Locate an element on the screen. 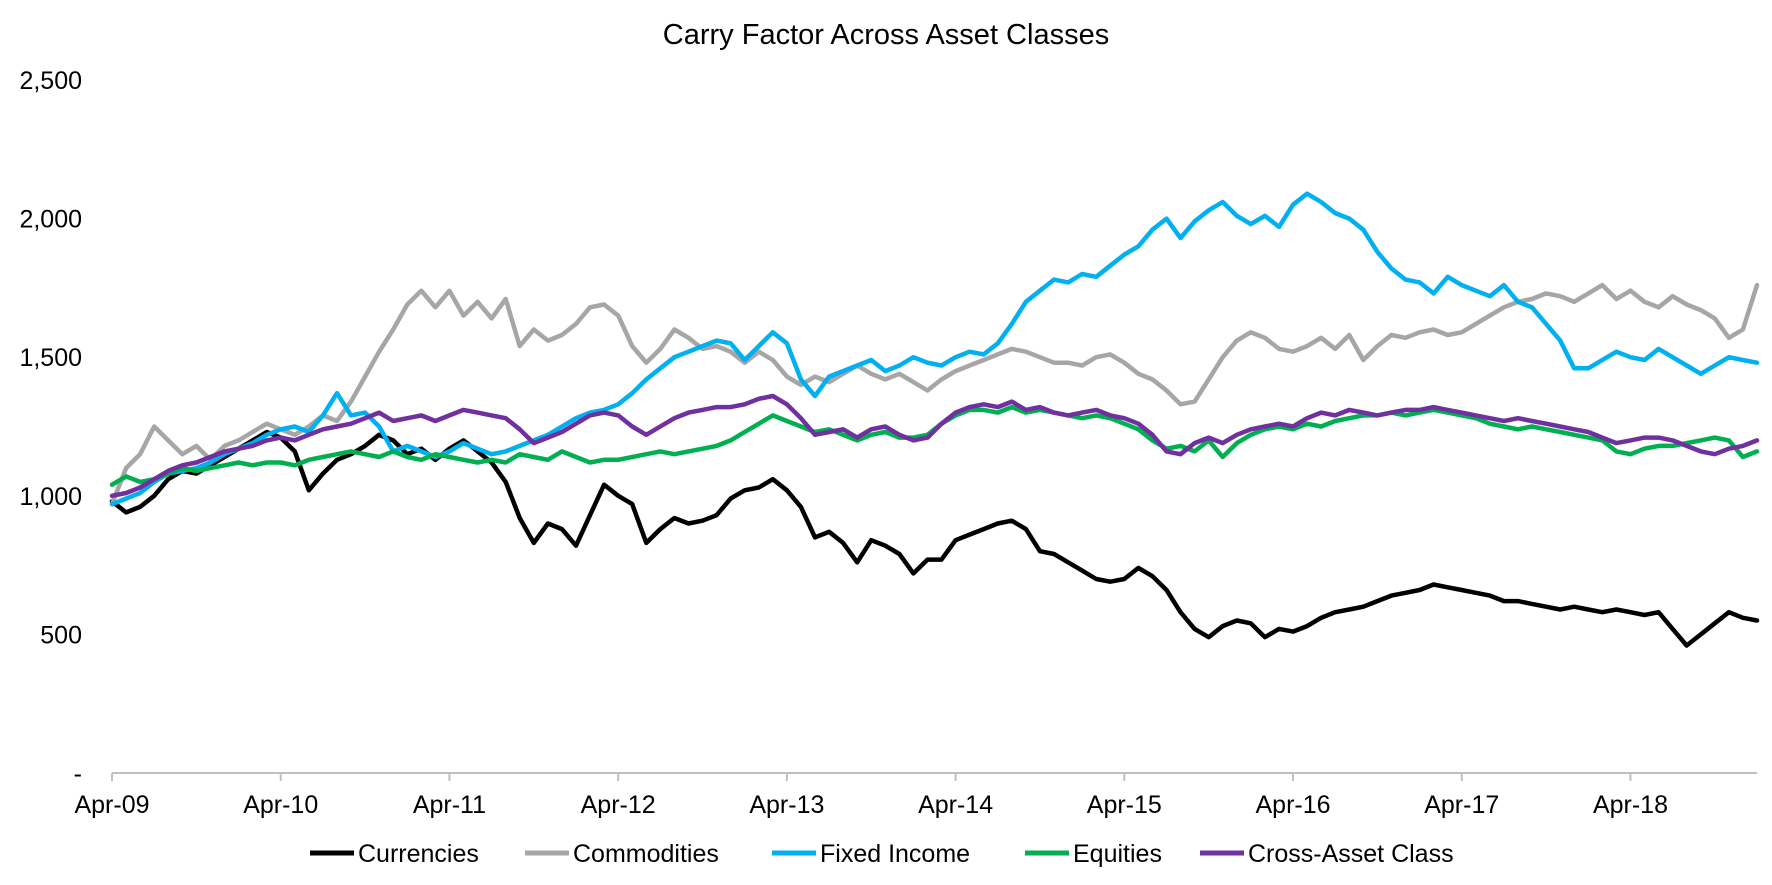 This screenshot has width=1772, height=885. legend-item-fixed-income: Fixed Income is located at coordinates (871, 854).